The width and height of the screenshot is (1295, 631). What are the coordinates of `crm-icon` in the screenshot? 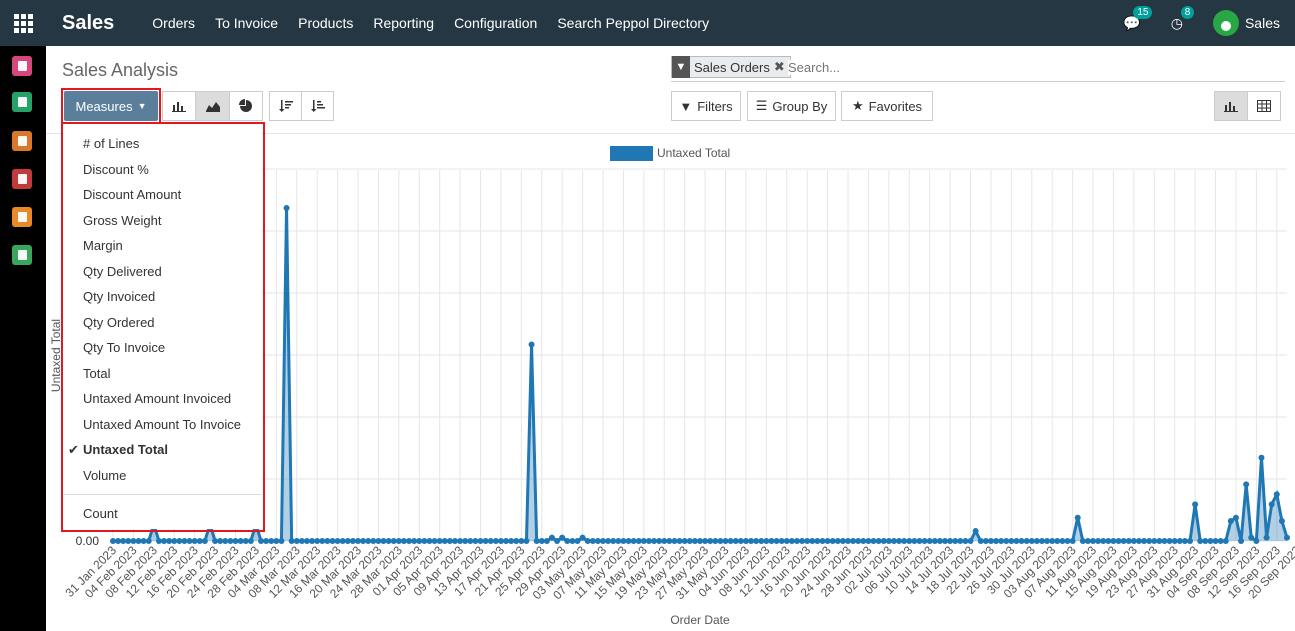 It's located at (22, 141).